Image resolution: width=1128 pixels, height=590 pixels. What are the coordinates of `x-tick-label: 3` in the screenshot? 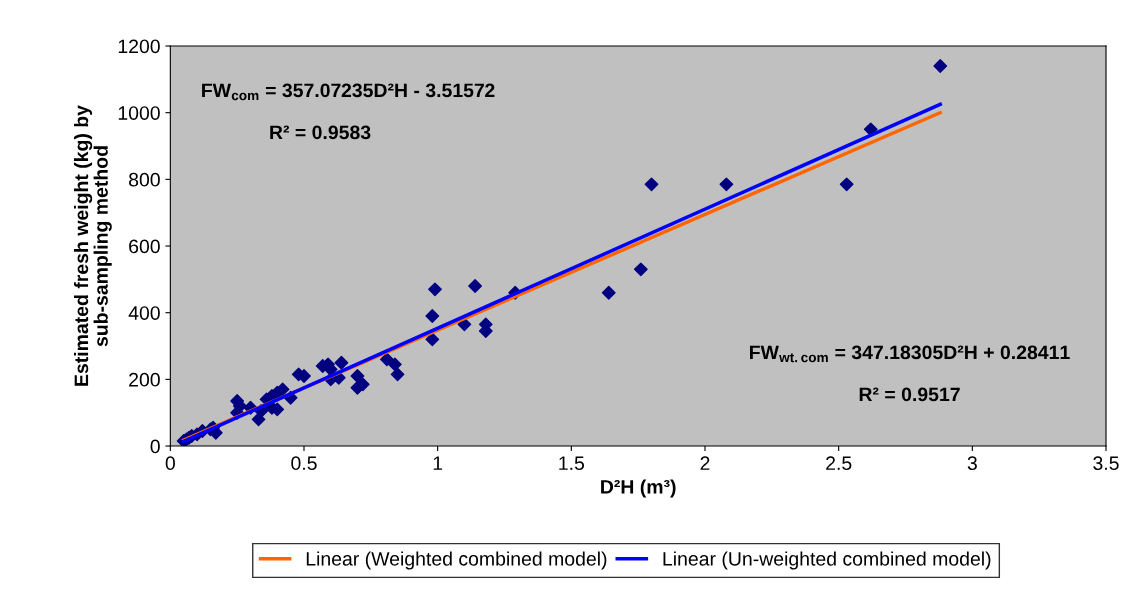 It's located at (972, 463).